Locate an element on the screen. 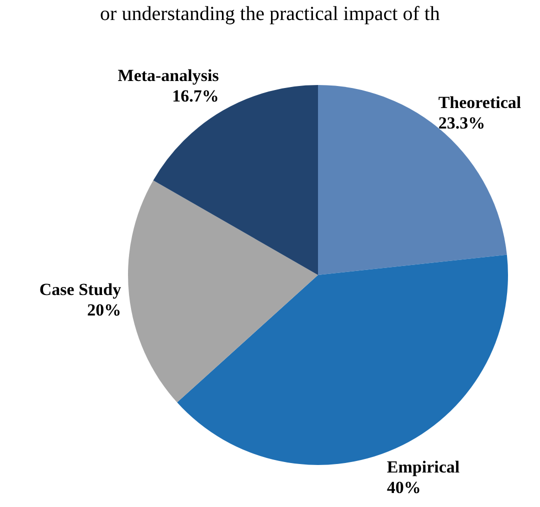  slice-label: Theoretical is located at coordinates (480, 102).